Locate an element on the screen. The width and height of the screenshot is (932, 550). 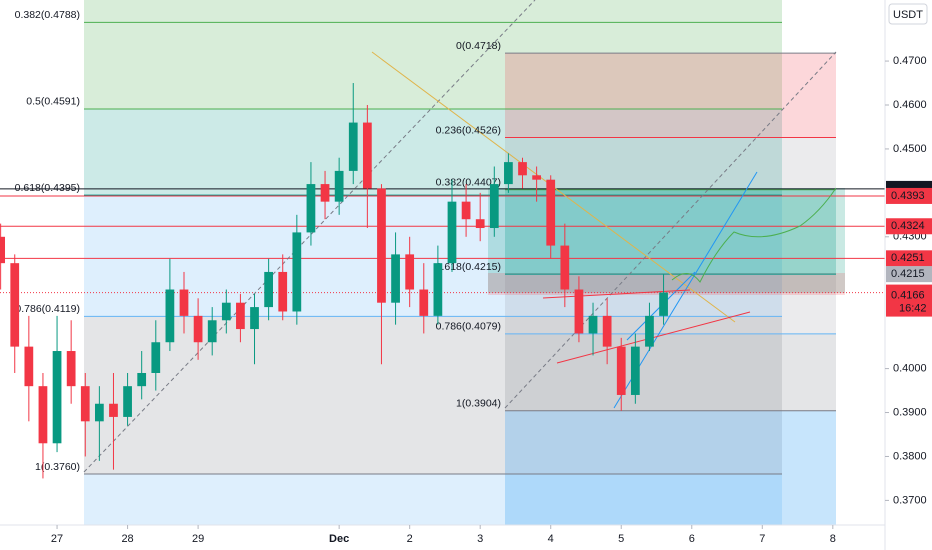
x-tick-label: 3 is located at coordinates (480, 539).